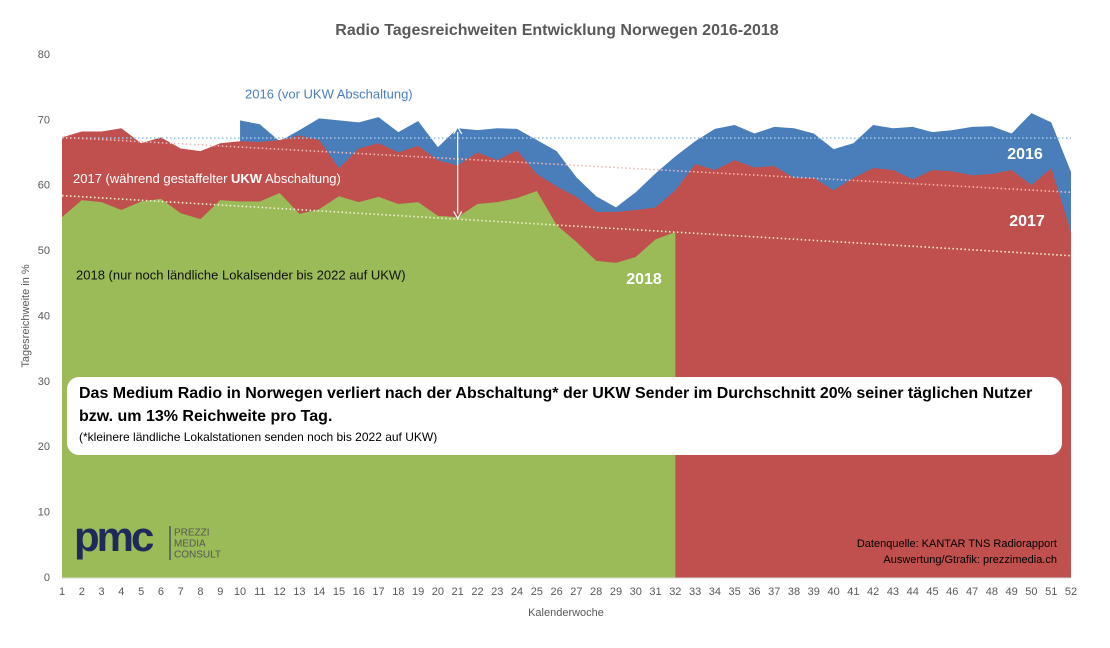  Describe the element at coordinates (636, 592) in the screenshot. I see `x-tick-label: 30` at that location.